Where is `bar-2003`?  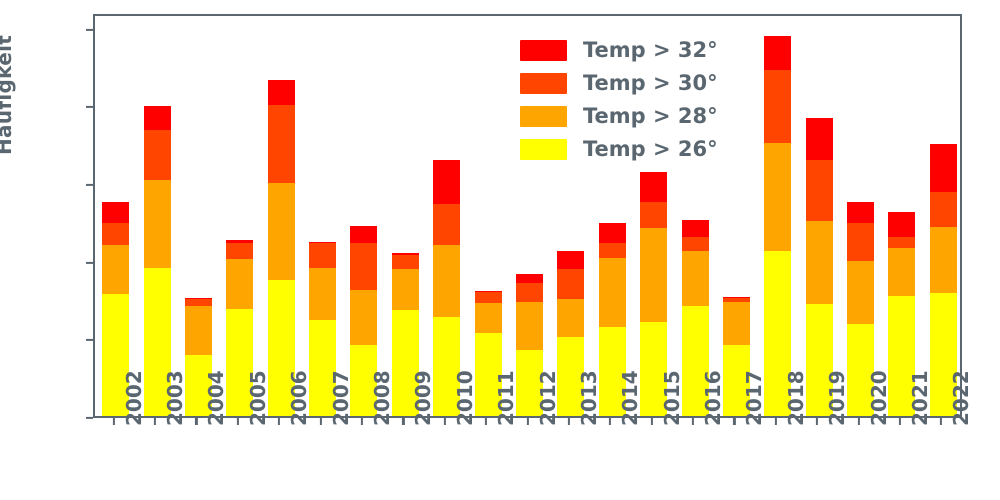 bar-2003 is located at coordinates (157, 215).